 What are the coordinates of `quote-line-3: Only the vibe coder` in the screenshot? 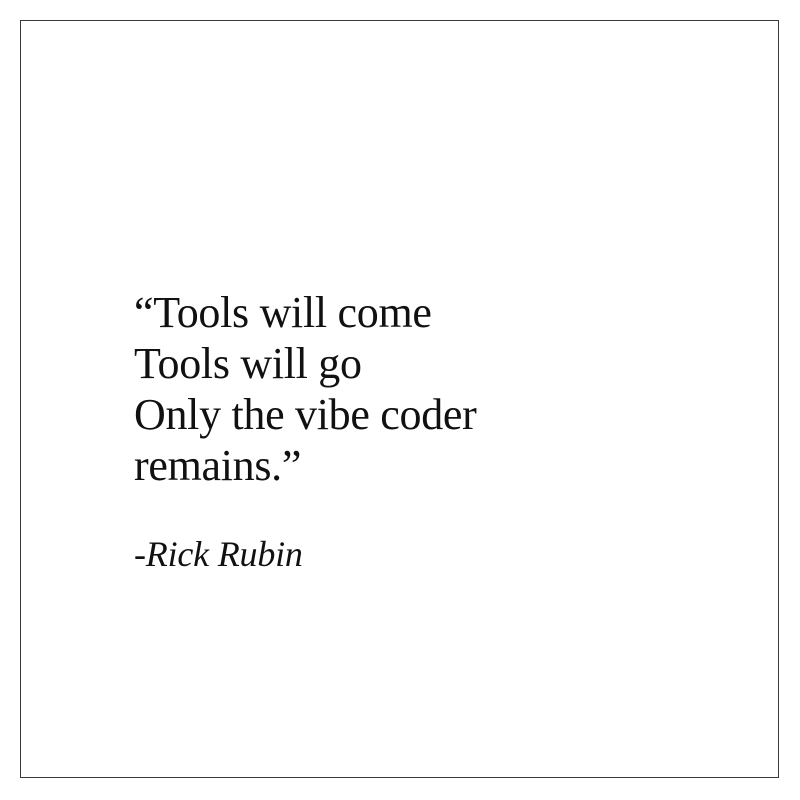 It's located at (305, 414).